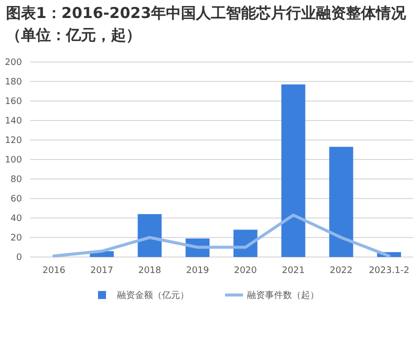 This screenshot has height=344, width=419. Describe the element at coordinates (19, 258) in the screenshot. I see `y-tick-label: 0` at that location.